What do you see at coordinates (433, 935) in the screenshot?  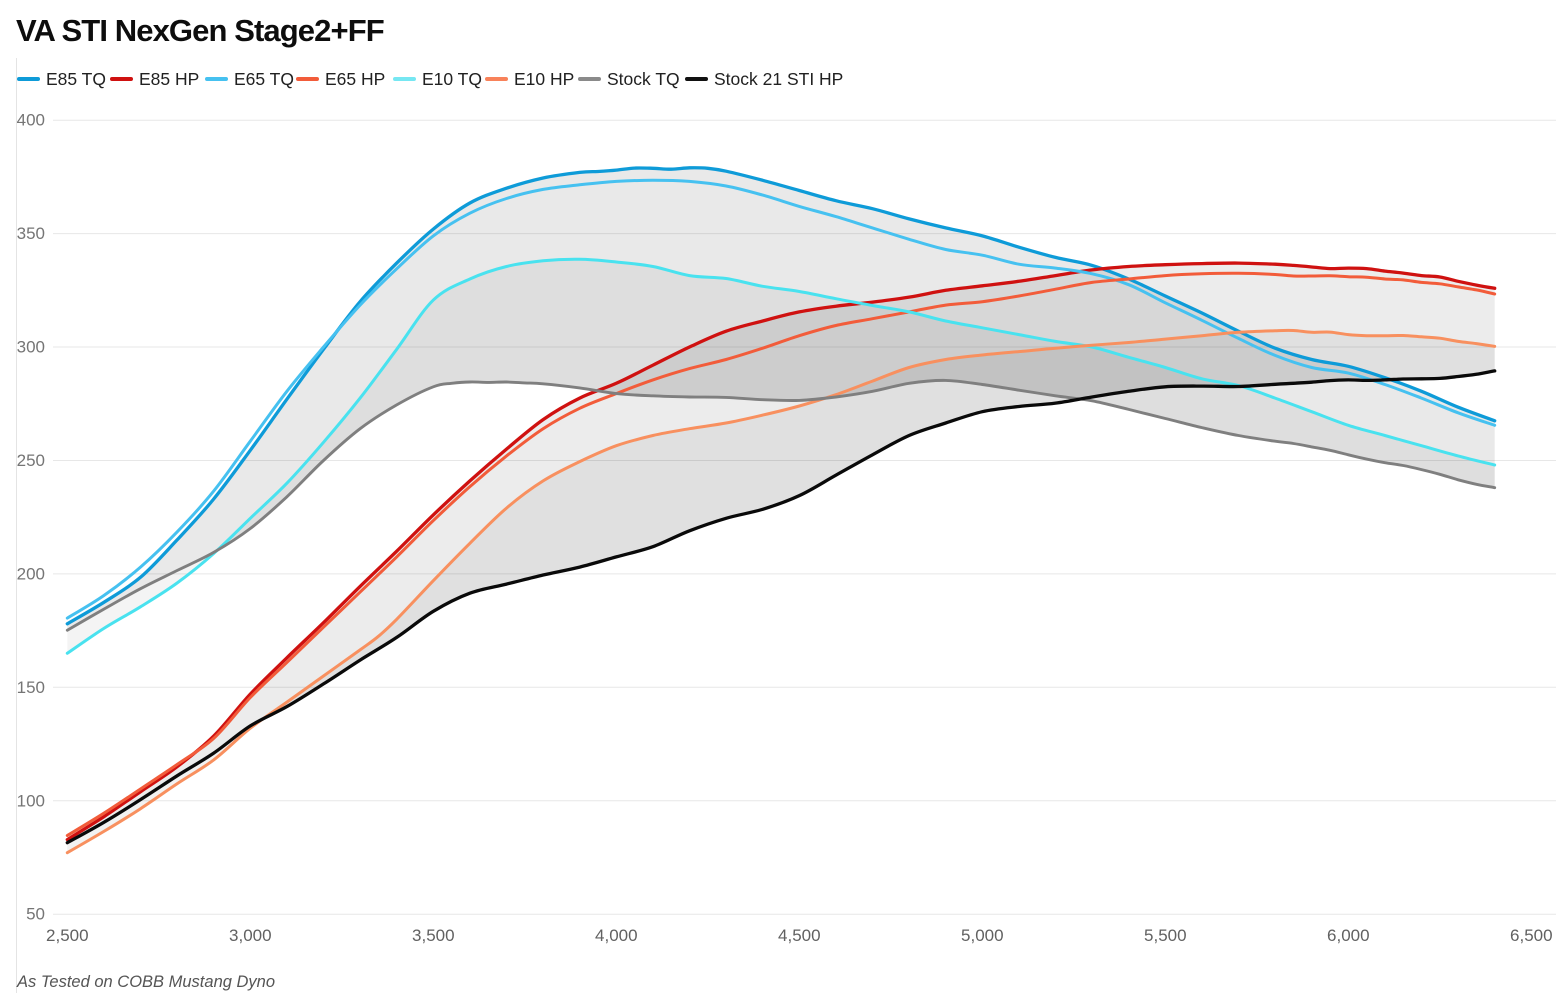 I see `svg-text: 3,500` at bounding box center [433, 935].